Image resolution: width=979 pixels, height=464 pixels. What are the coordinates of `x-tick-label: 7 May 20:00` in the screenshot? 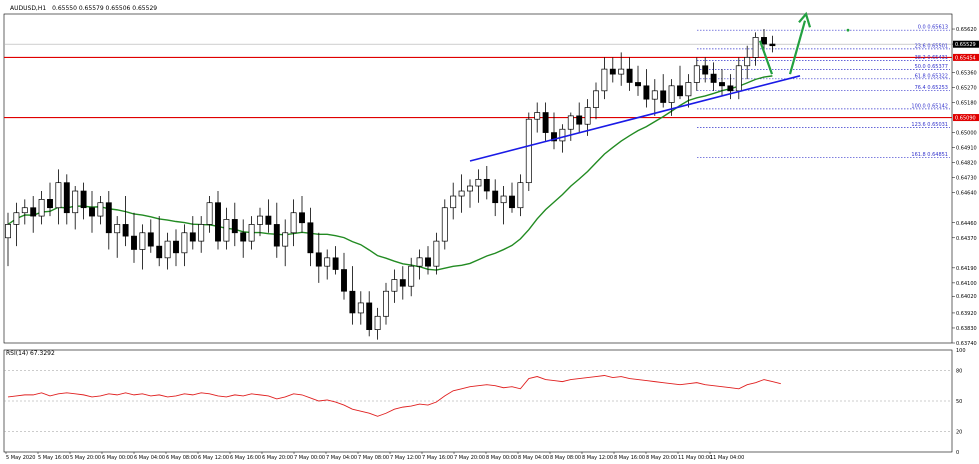 It's located at (469, 457).